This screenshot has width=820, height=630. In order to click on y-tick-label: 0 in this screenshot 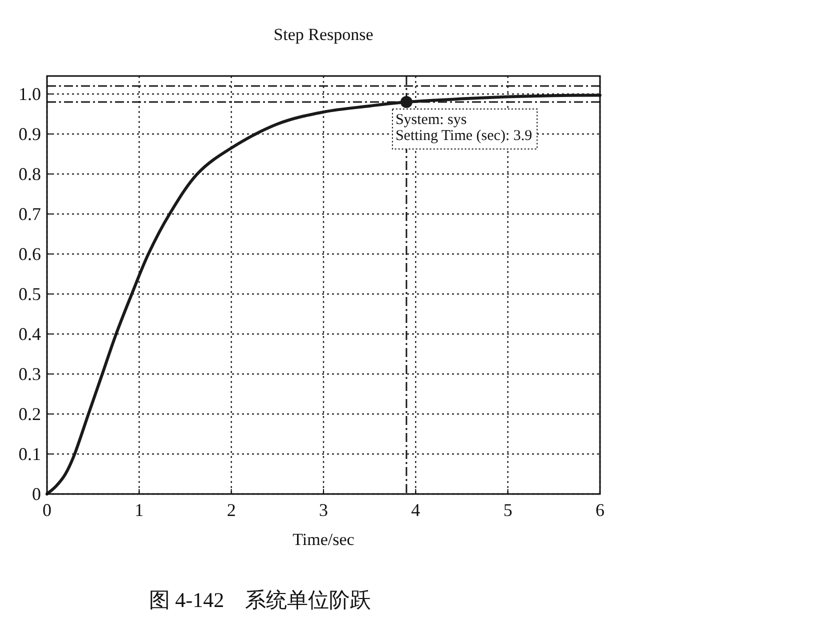, I will do `click(36, 494)`.